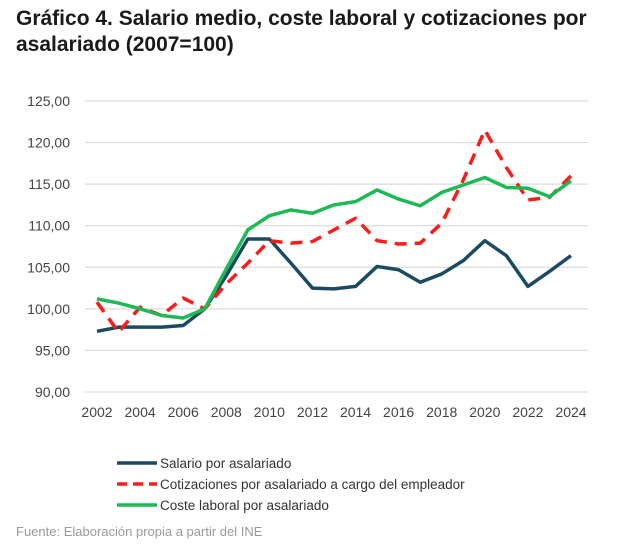  I want to click on x-tick-label: 2020, so click(484, 412).